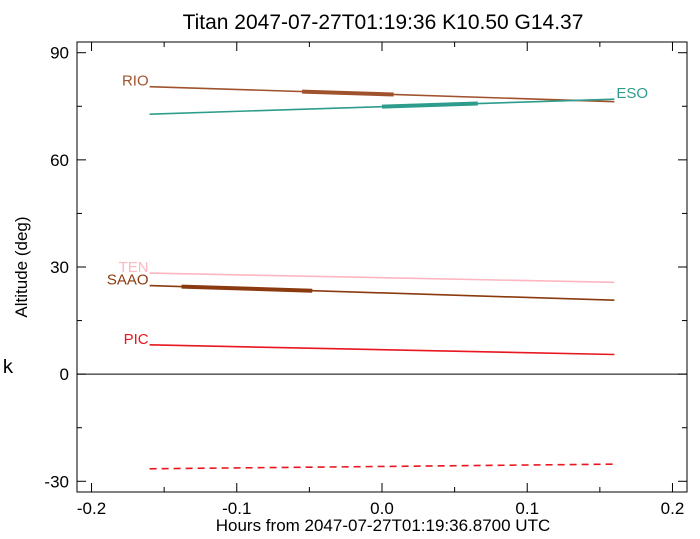 The image size is (700, 539). Describe the element at coordinates (59, 267) in the screenshot. I see `y-tick-label: 30` at that location.